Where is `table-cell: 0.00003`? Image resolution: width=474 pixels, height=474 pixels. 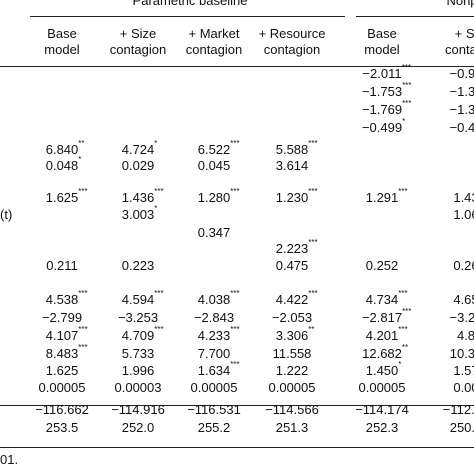 table-cell: 0.00003 is located at coordinates (138, 387).